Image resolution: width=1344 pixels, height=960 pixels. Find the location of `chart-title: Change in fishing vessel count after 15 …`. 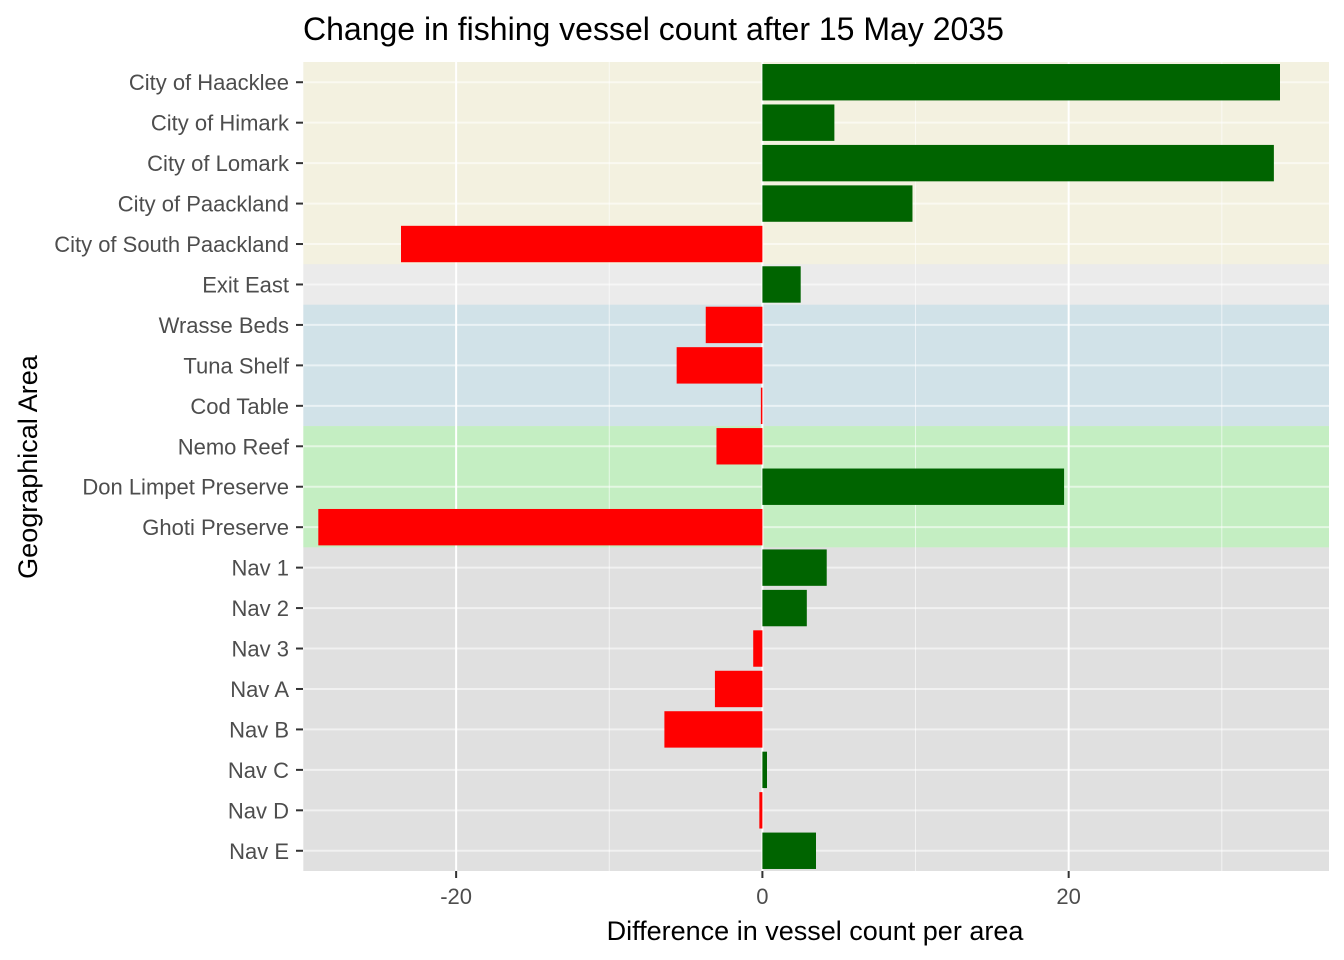

chart-title: Change in fishing vessel count after 15 … is located at coordinates (653, 29).